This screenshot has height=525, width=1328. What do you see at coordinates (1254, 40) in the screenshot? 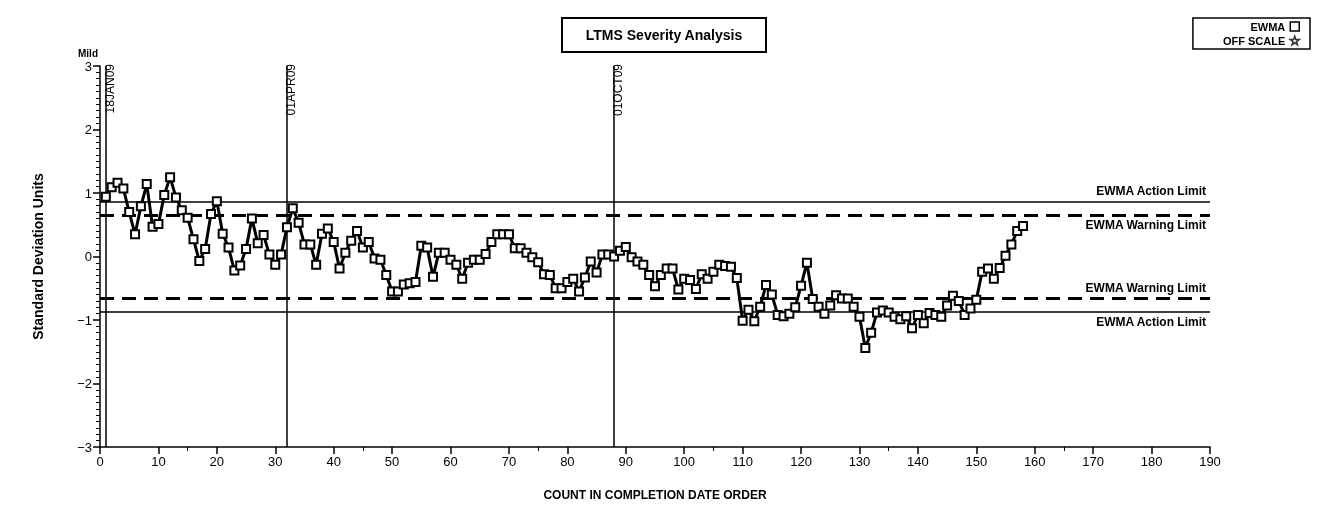
I see `legend-label: OFF SCALE` at bounding box center [1254, 40].